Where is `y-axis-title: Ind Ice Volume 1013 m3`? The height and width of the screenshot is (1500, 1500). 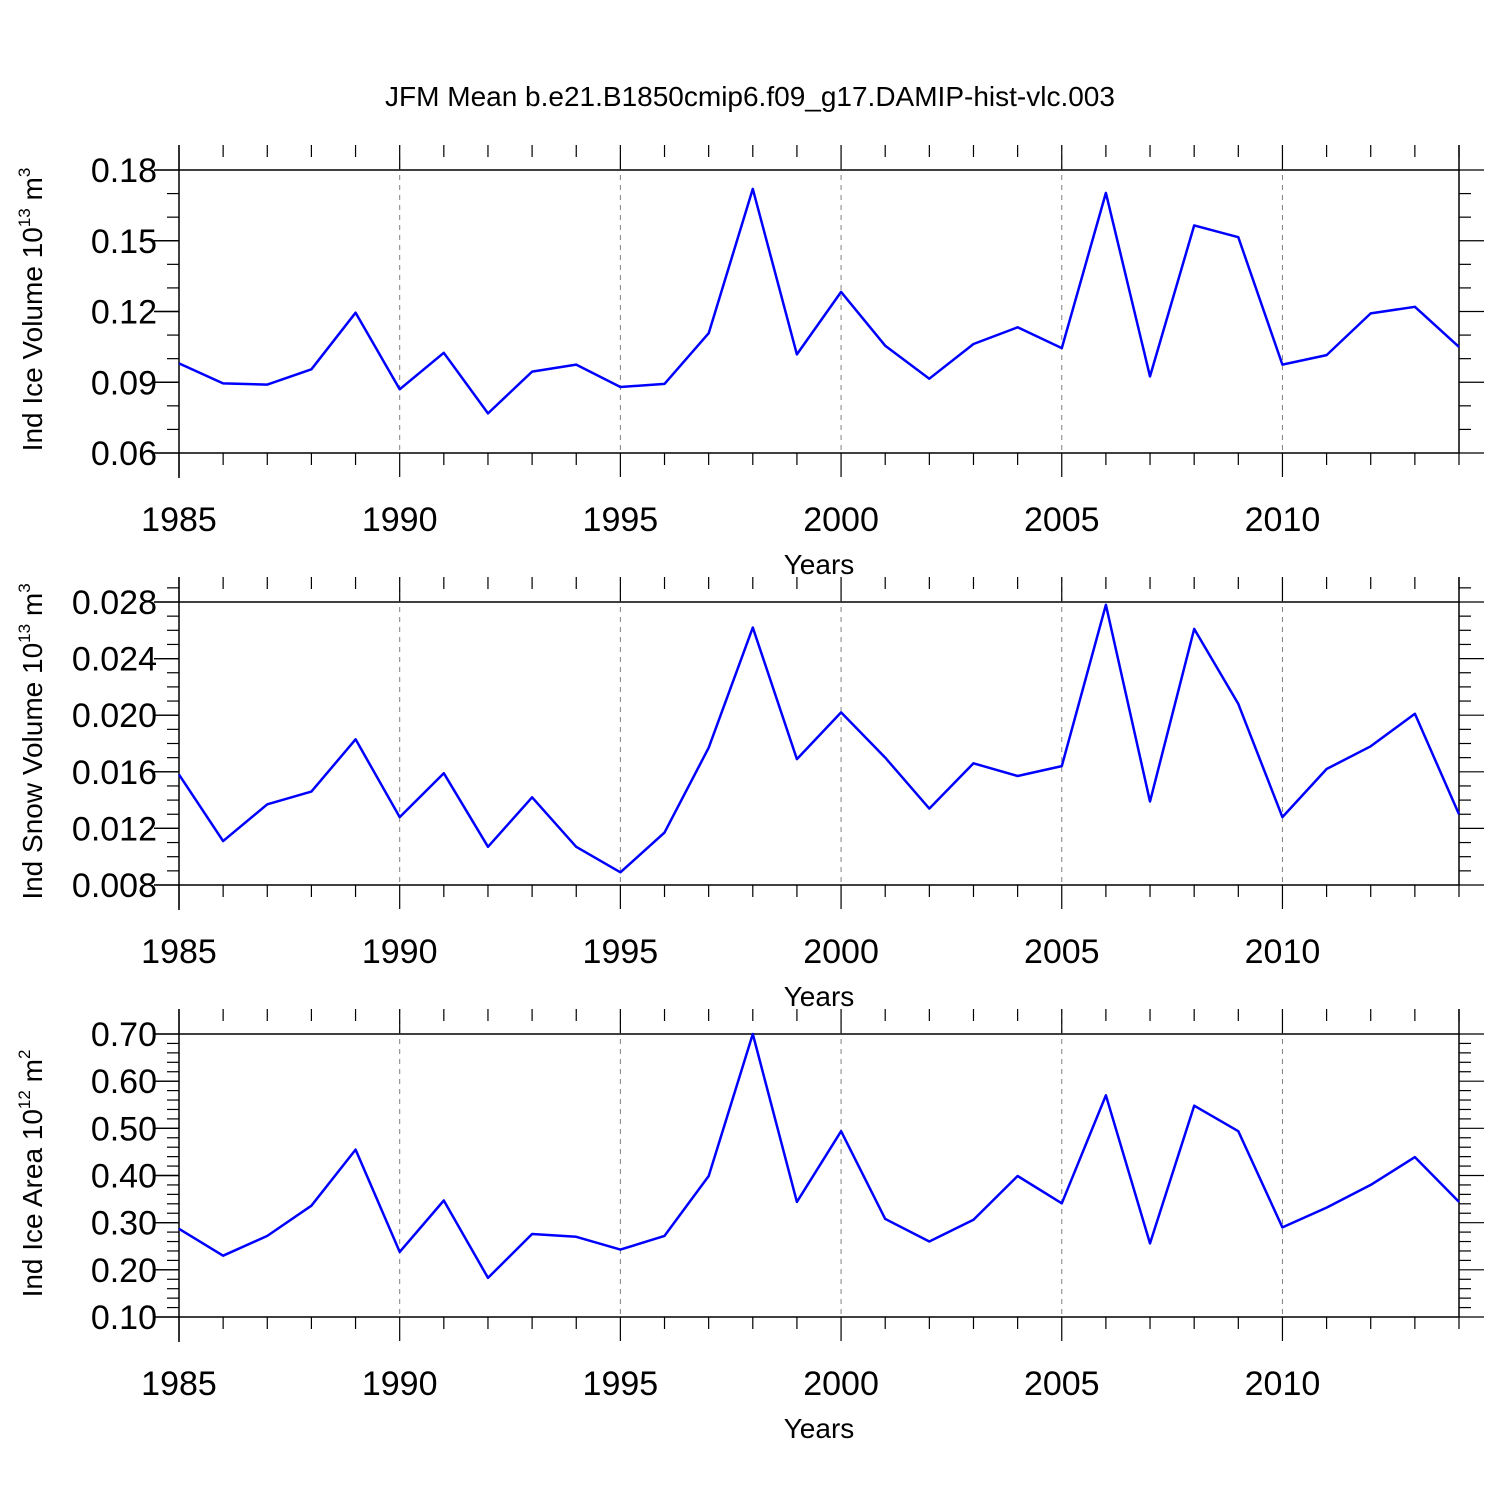
y-axis-title: Ind Ice Volume 1013 m3 is located at coordinates (31, 310).